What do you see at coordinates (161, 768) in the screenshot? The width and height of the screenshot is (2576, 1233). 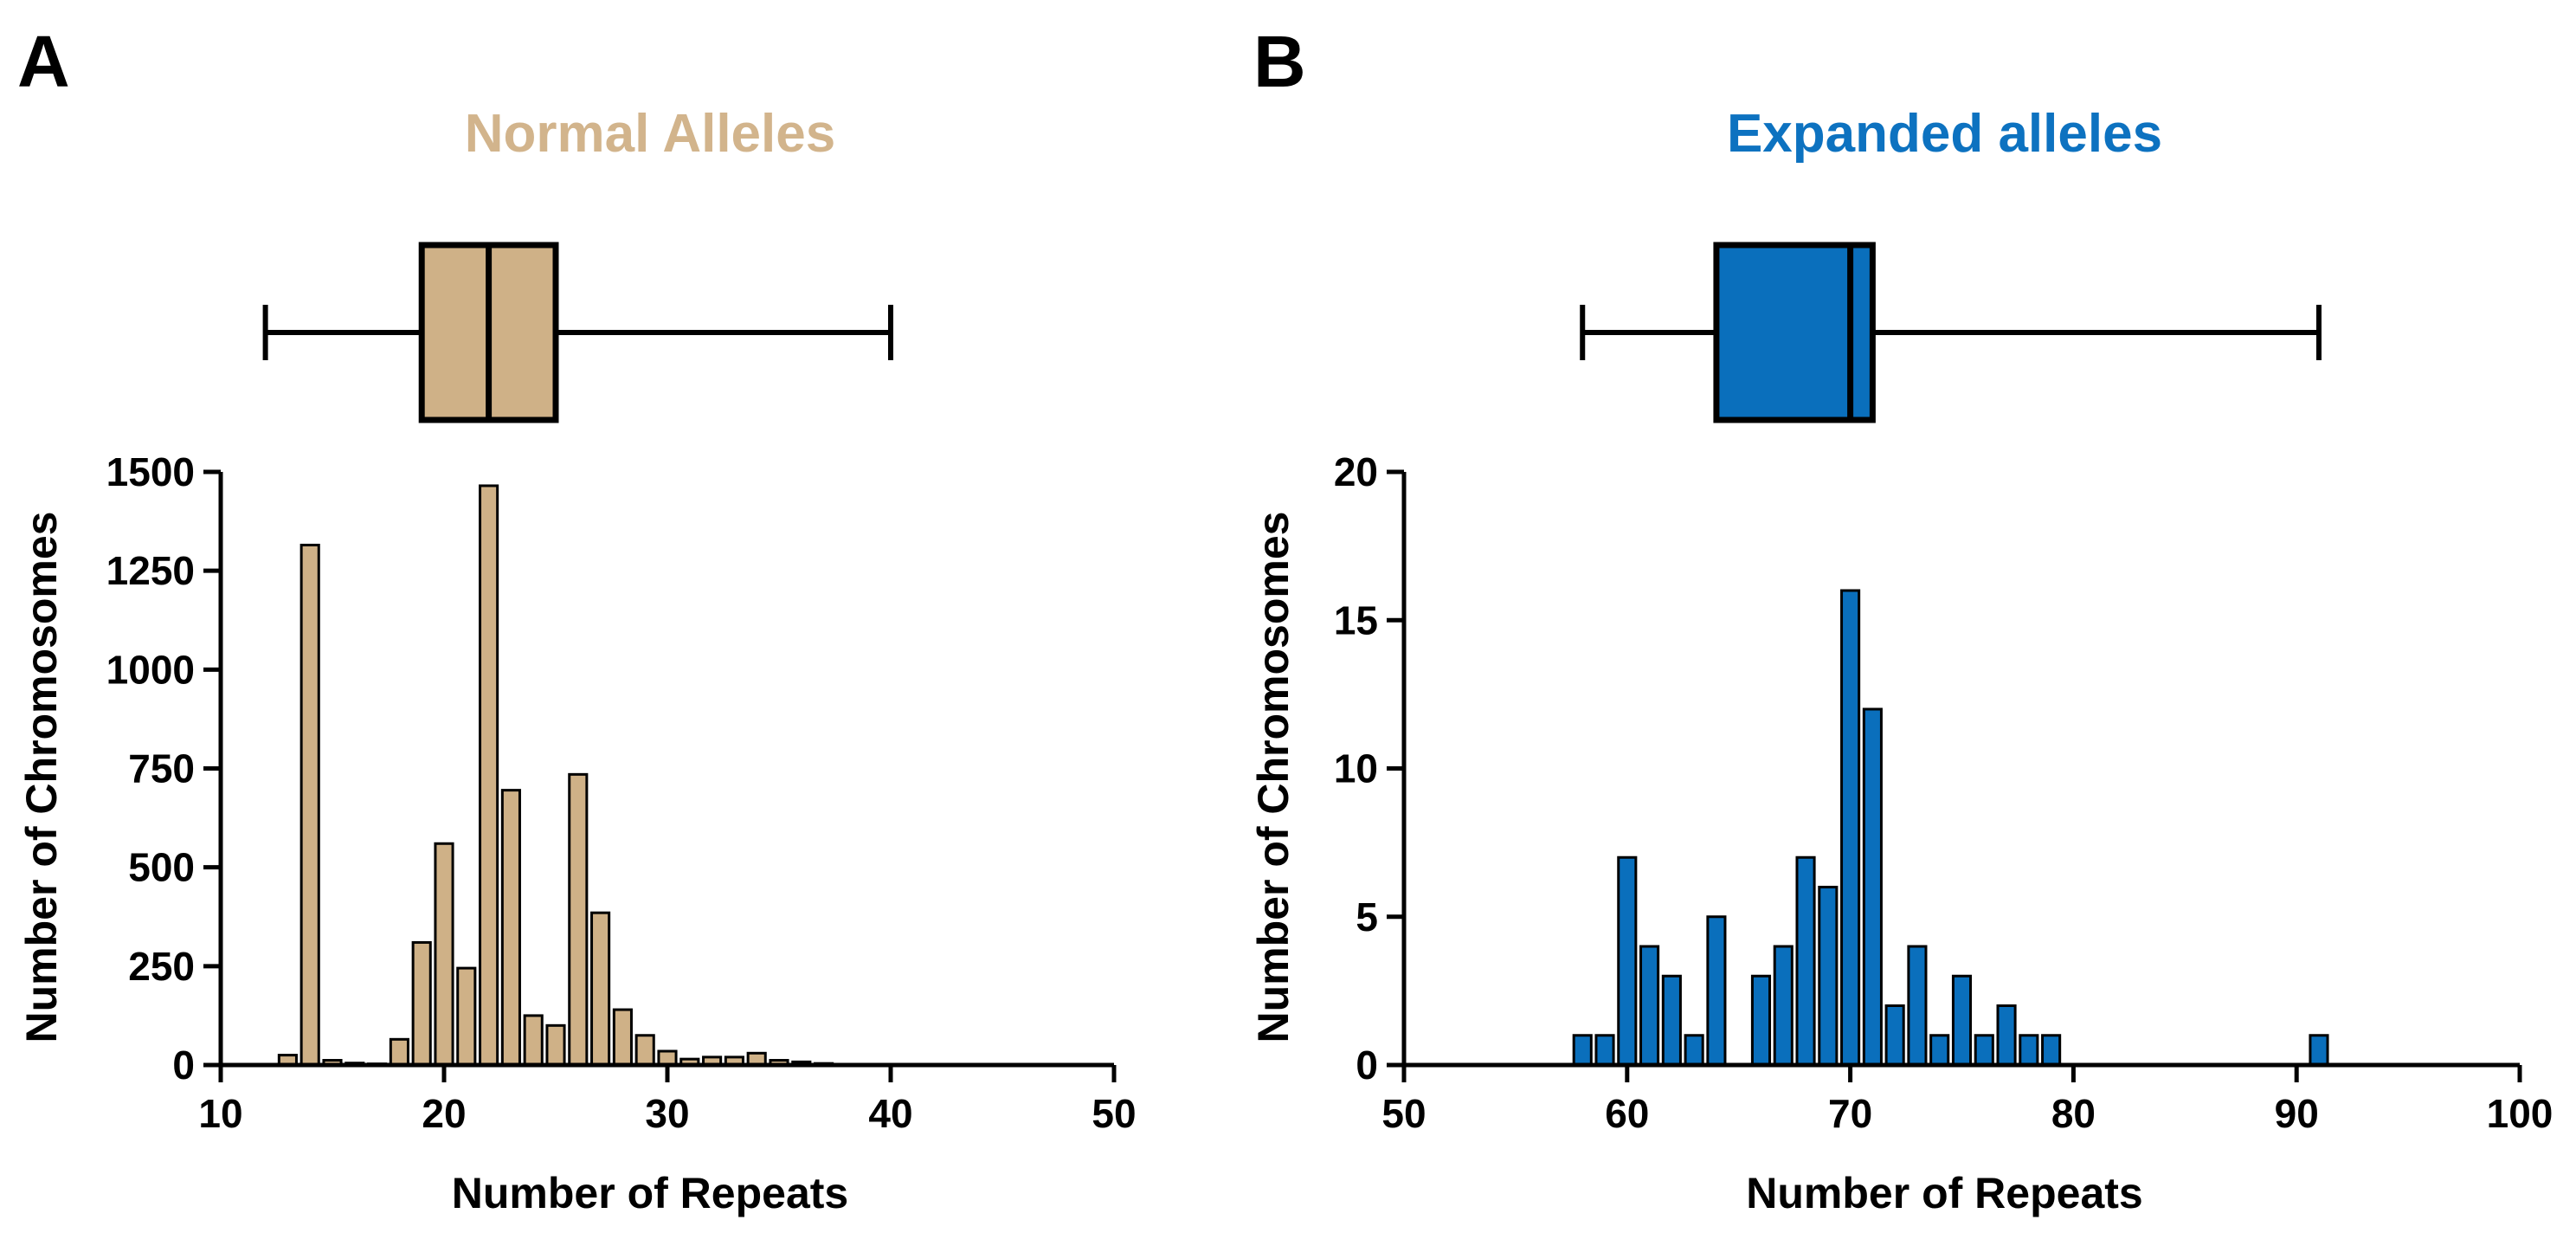 I see `panel-a-y-tick-label: 750` at bounding box center [161, 768].